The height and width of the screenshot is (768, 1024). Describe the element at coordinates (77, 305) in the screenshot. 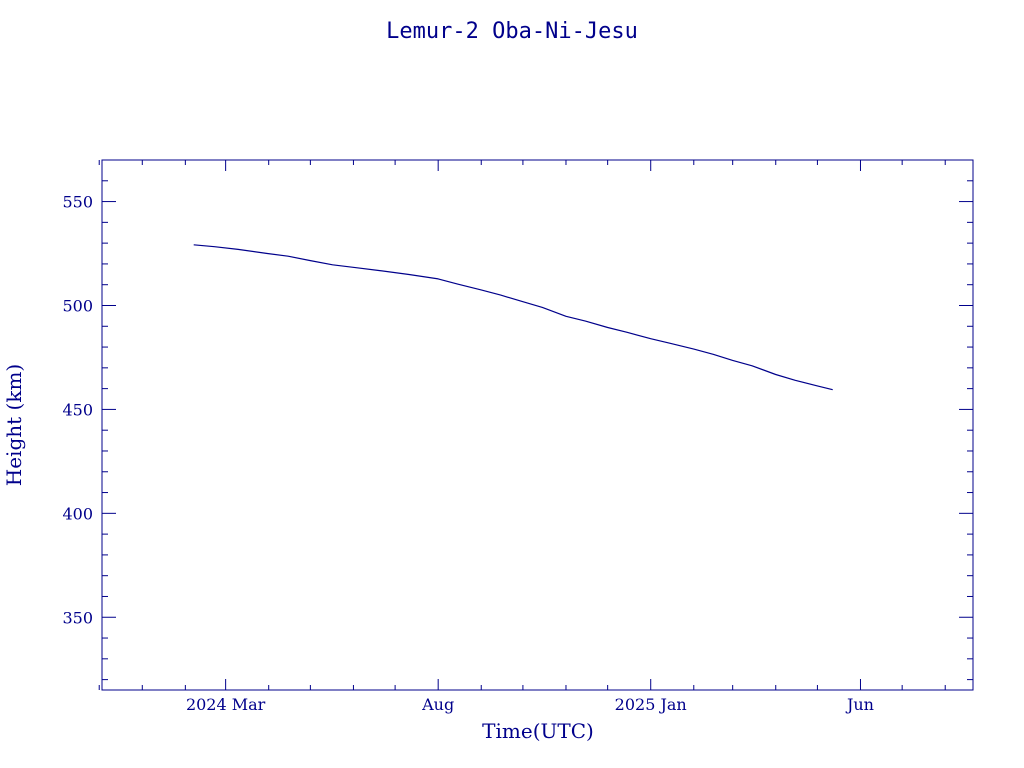

I see `y-tick-label: 500` at that location.